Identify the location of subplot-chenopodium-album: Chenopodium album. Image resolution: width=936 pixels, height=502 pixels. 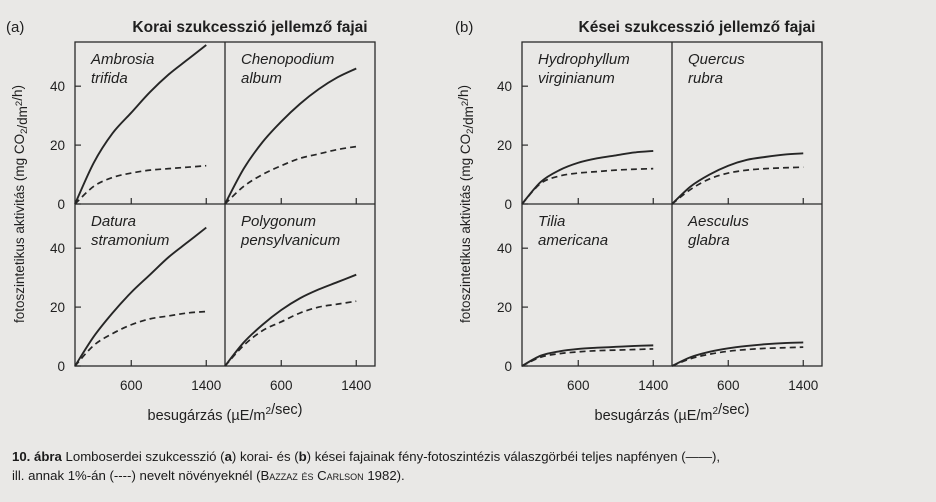
(290, 128).